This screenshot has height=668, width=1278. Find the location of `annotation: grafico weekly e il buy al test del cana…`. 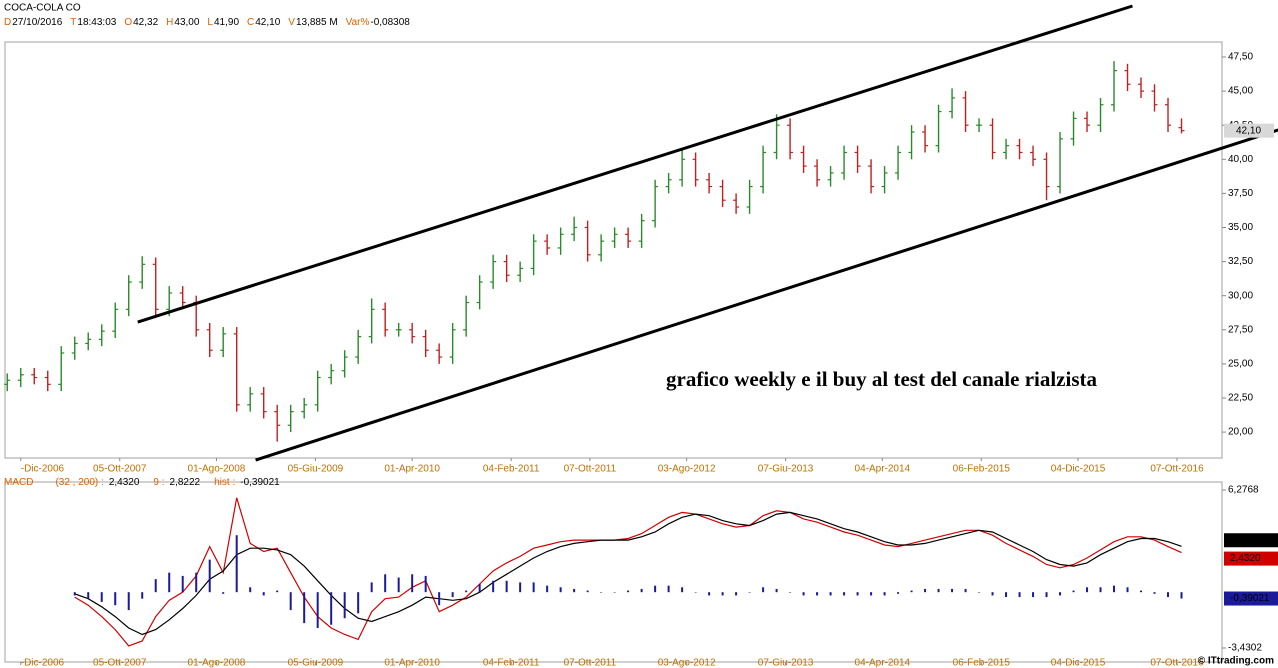

annotation: grafico weekly e il buy al test del cana… is located at coordinates (882, 379).